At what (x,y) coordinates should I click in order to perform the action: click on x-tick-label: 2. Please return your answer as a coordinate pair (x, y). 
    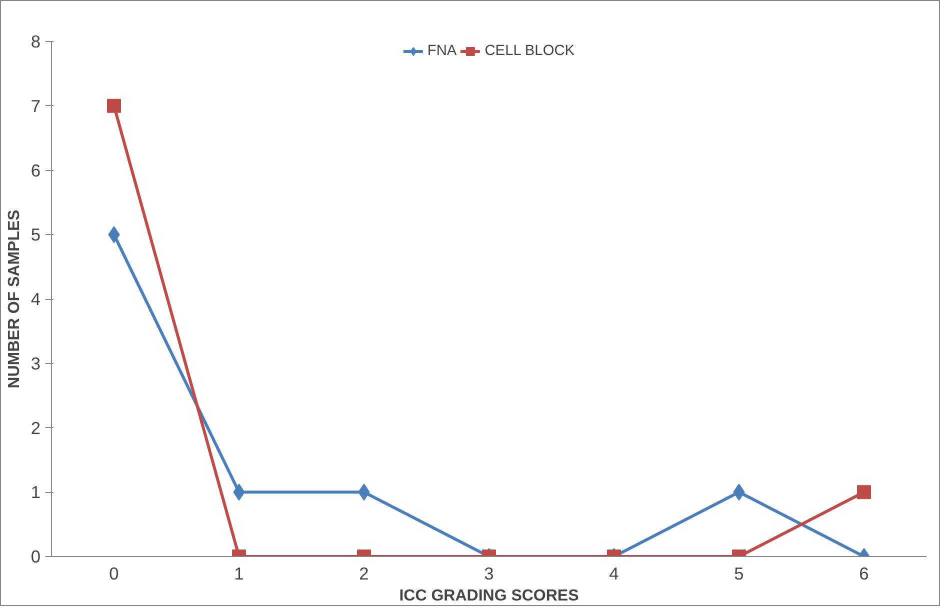
    Looking at the image, I should click on (364, 574).